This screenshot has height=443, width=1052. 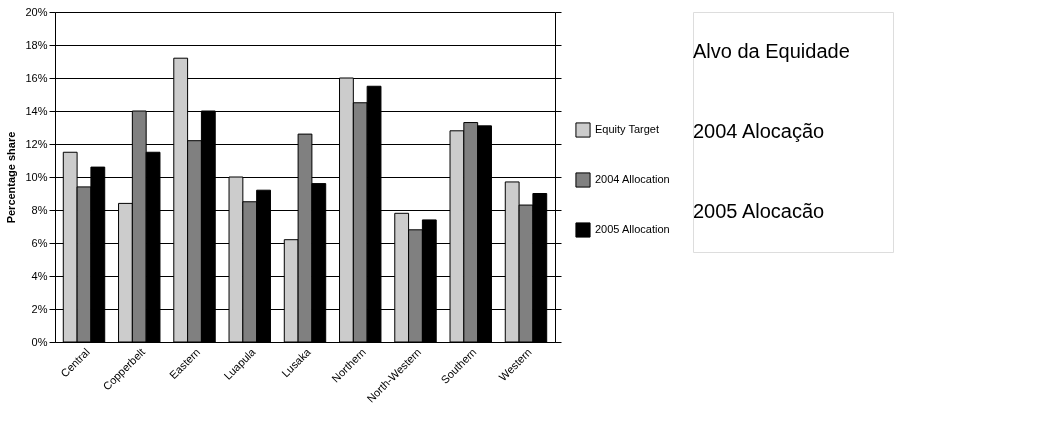 What do you see at coordinates (36, 44) in the screenshot?
I see `y-tick-label: 18%` at bounding box center [36, 44].